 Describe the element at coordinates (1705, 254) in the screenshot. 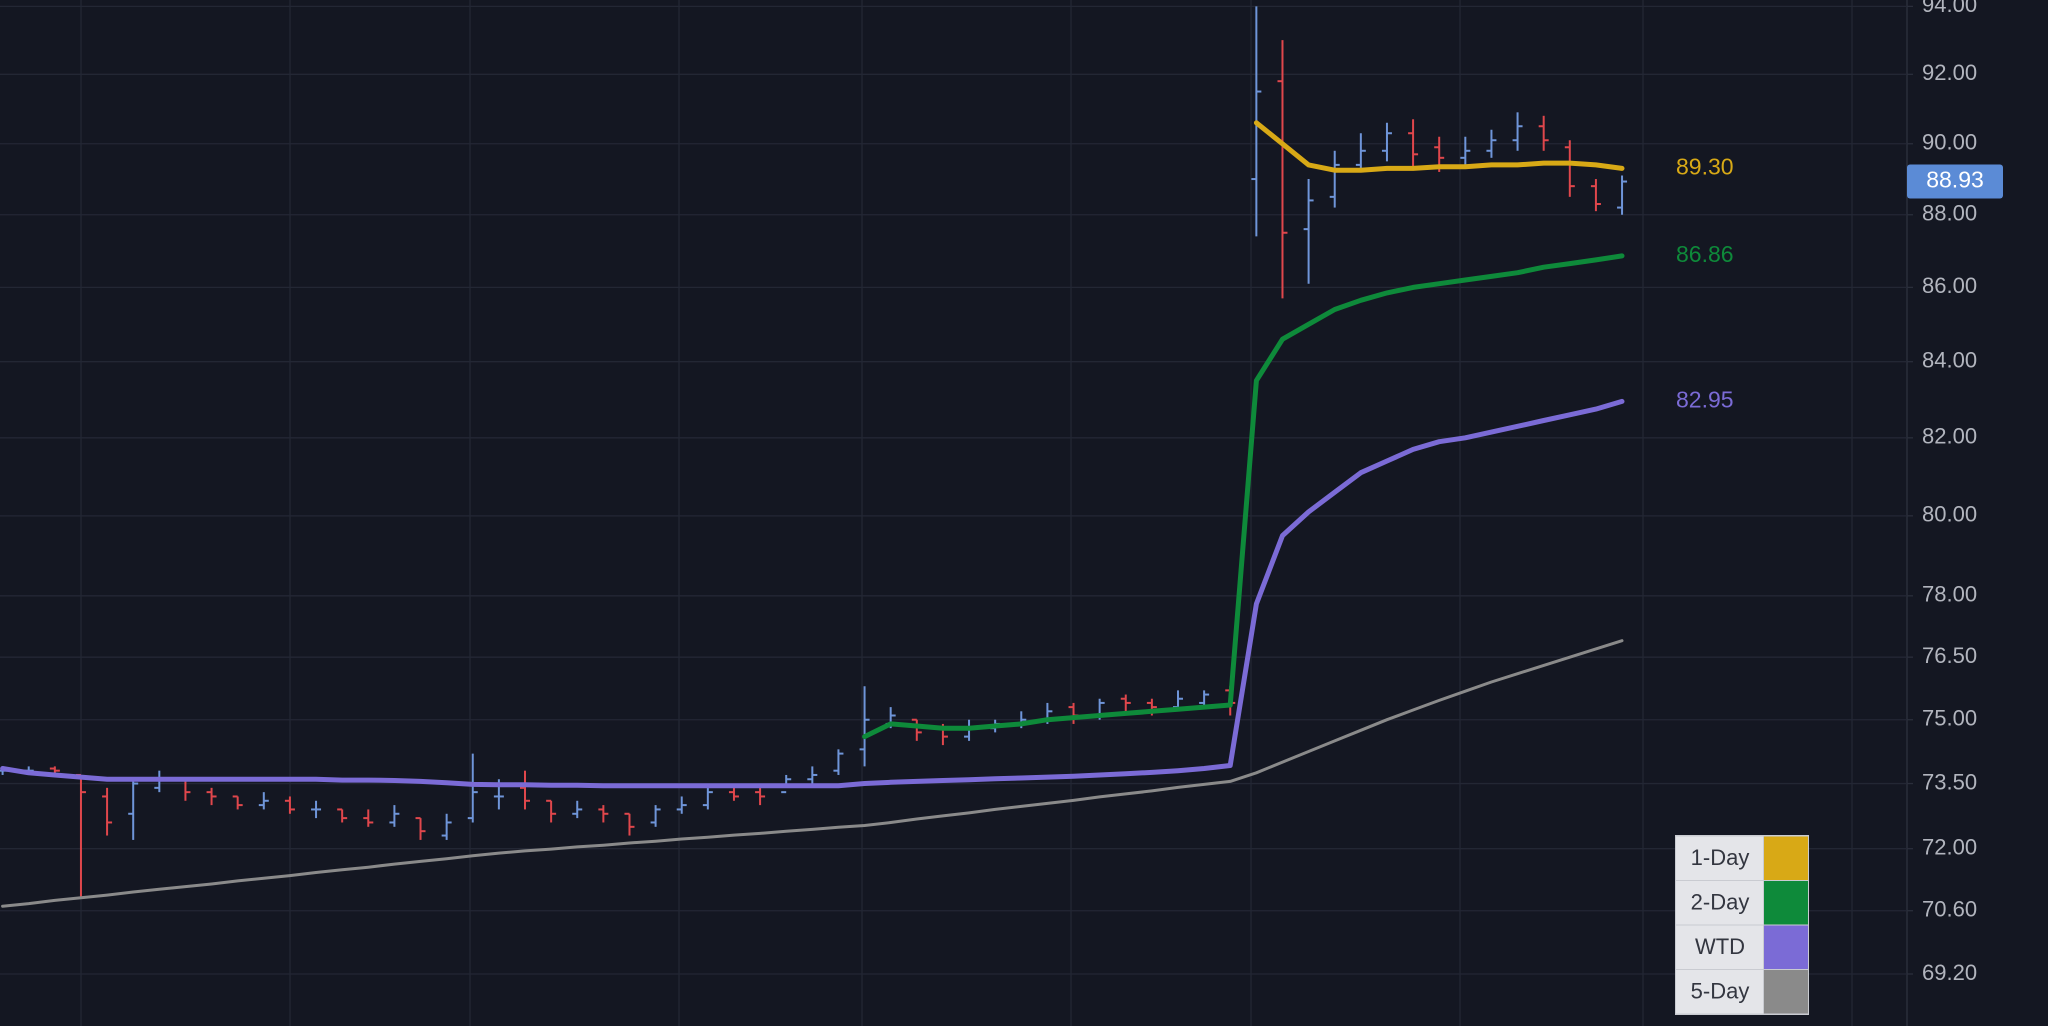

I see `end-value-label: 86.86` at that location.